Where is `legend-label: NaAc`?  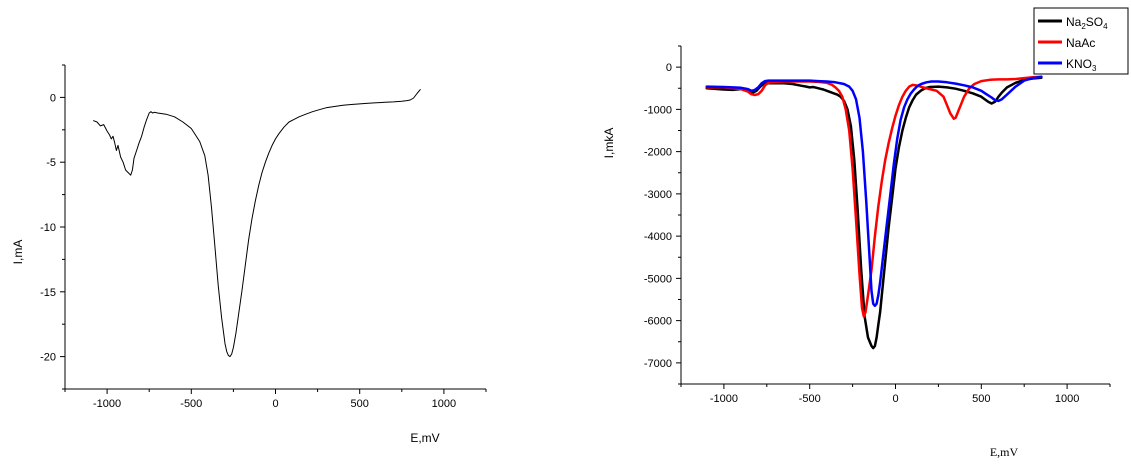 legend-label: NaAc is located at coordinates (1080, 43).